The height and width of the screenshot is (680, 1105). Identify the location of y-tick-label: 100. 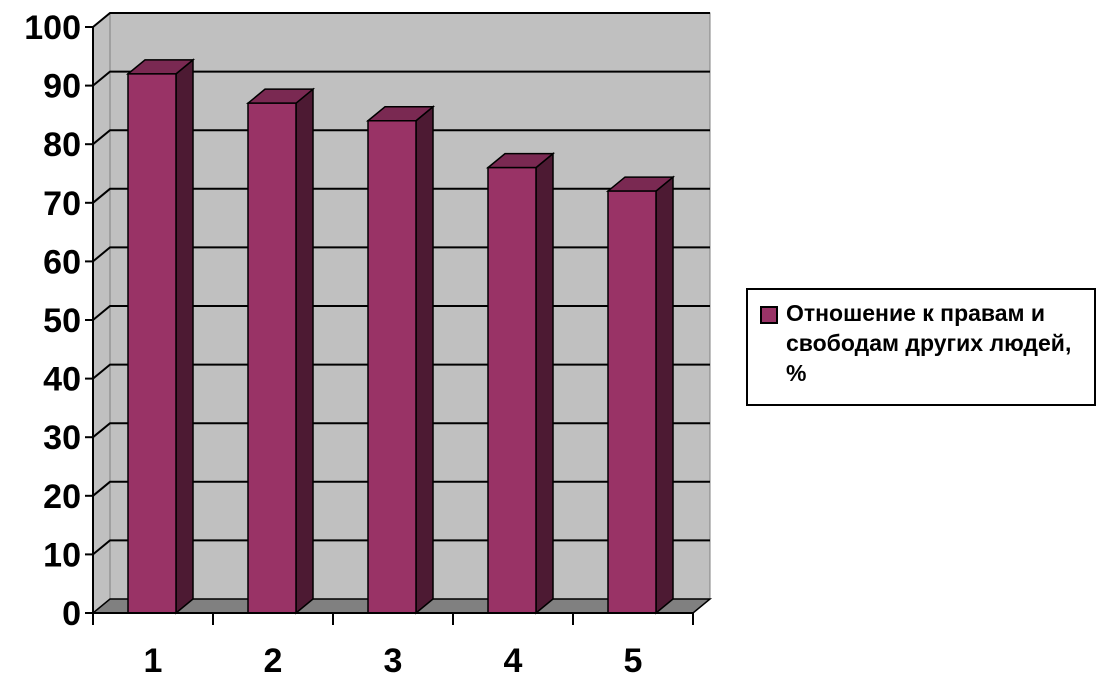
(52, 28).